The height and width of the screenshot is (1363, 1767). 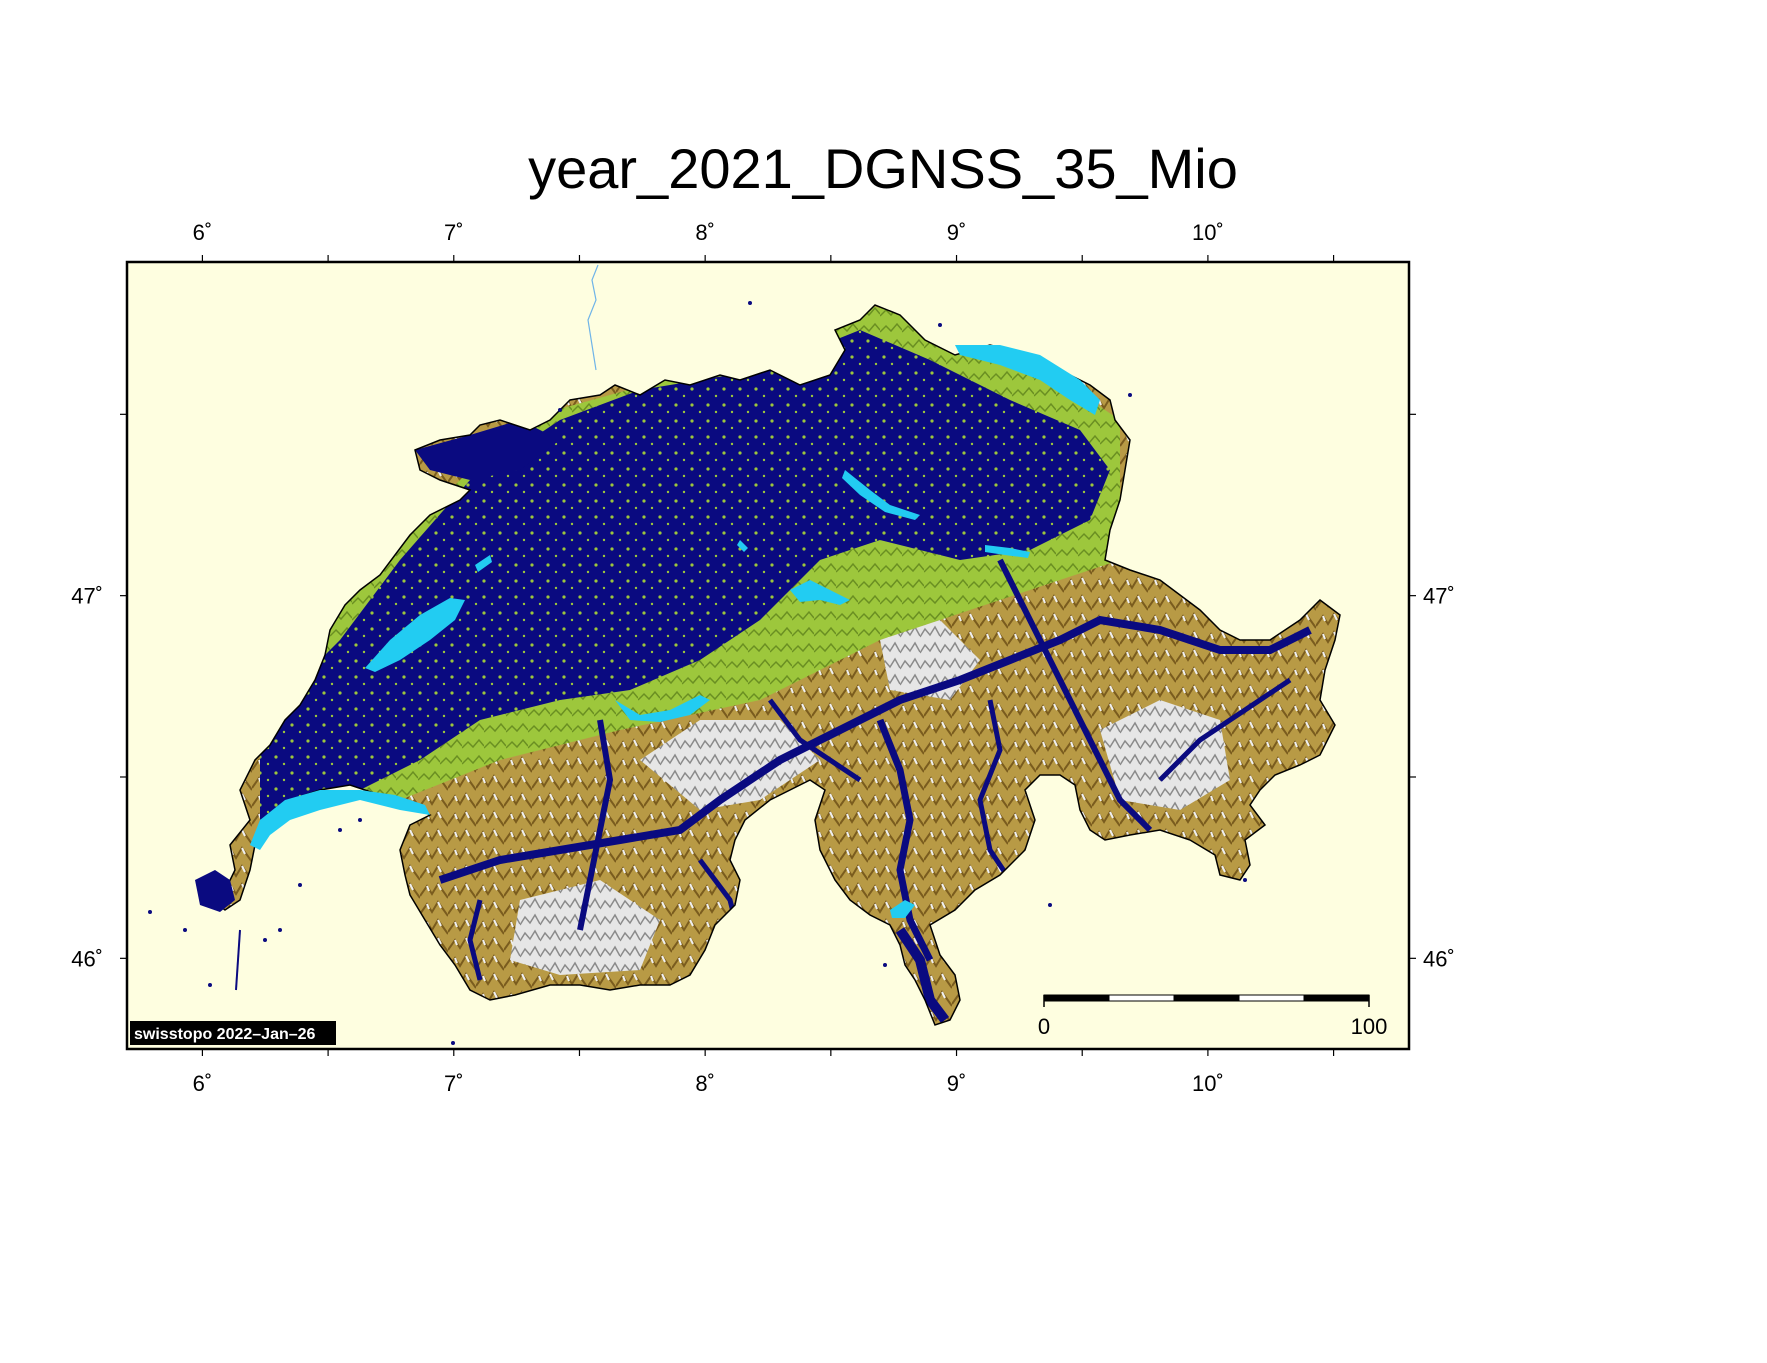 What do you see at coordinates (454, 232) in the screenshot?
I see `lon-tick-label-top: 7˚` at bounding box center [454, 232].